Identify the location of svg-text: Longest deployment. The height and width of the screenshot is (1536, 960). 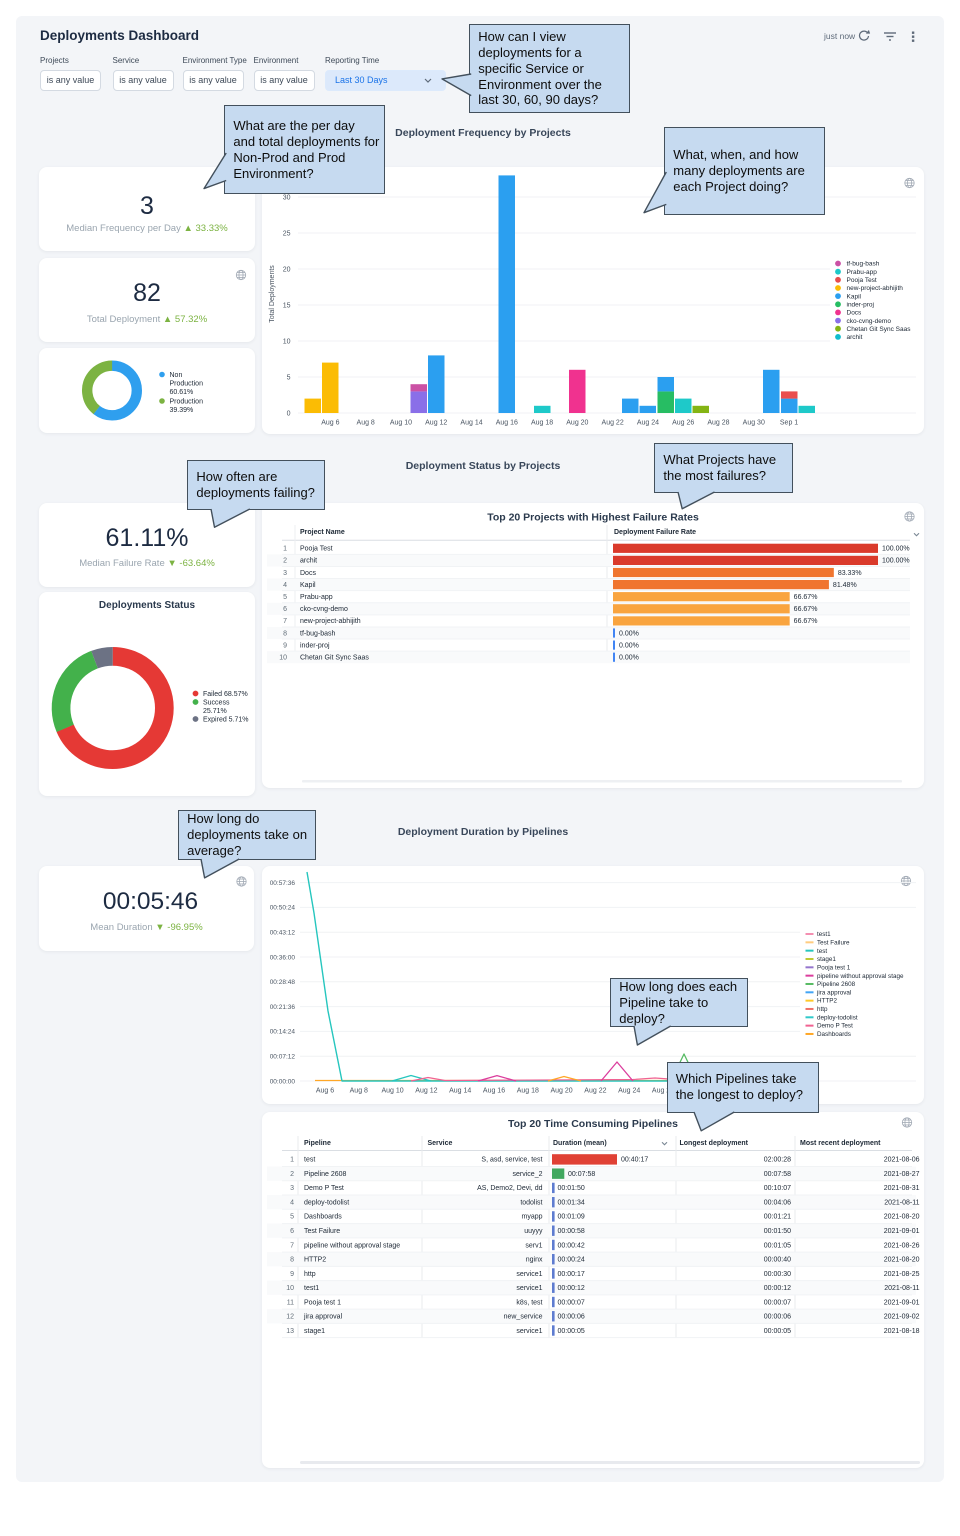
(714, 1143).